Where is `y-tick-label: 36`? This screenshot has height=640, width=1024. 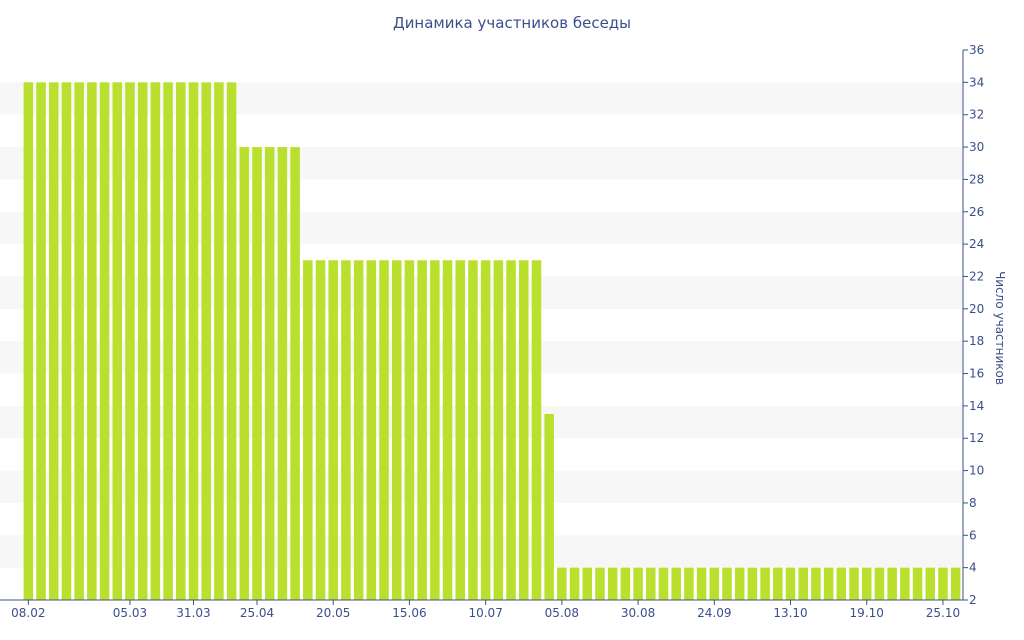 y-tick-label: 36 is located at coordinates (976, 50).